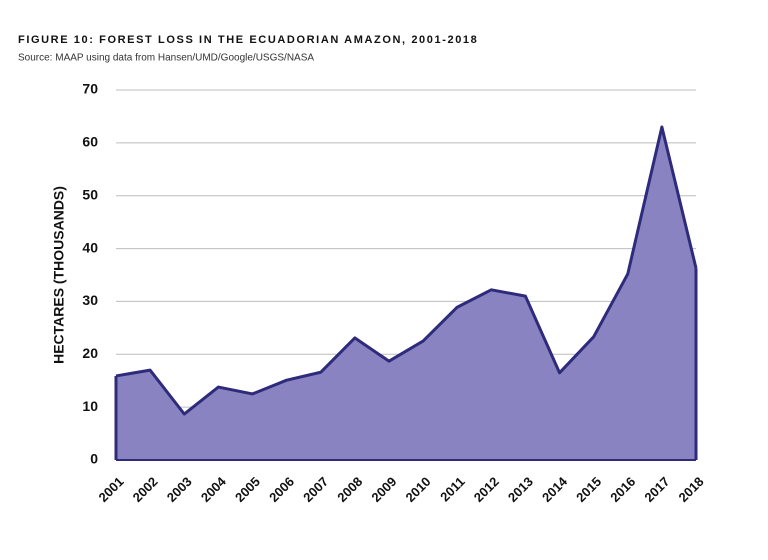  I want to click on x-tick-label: 2006, so click(281, 489).